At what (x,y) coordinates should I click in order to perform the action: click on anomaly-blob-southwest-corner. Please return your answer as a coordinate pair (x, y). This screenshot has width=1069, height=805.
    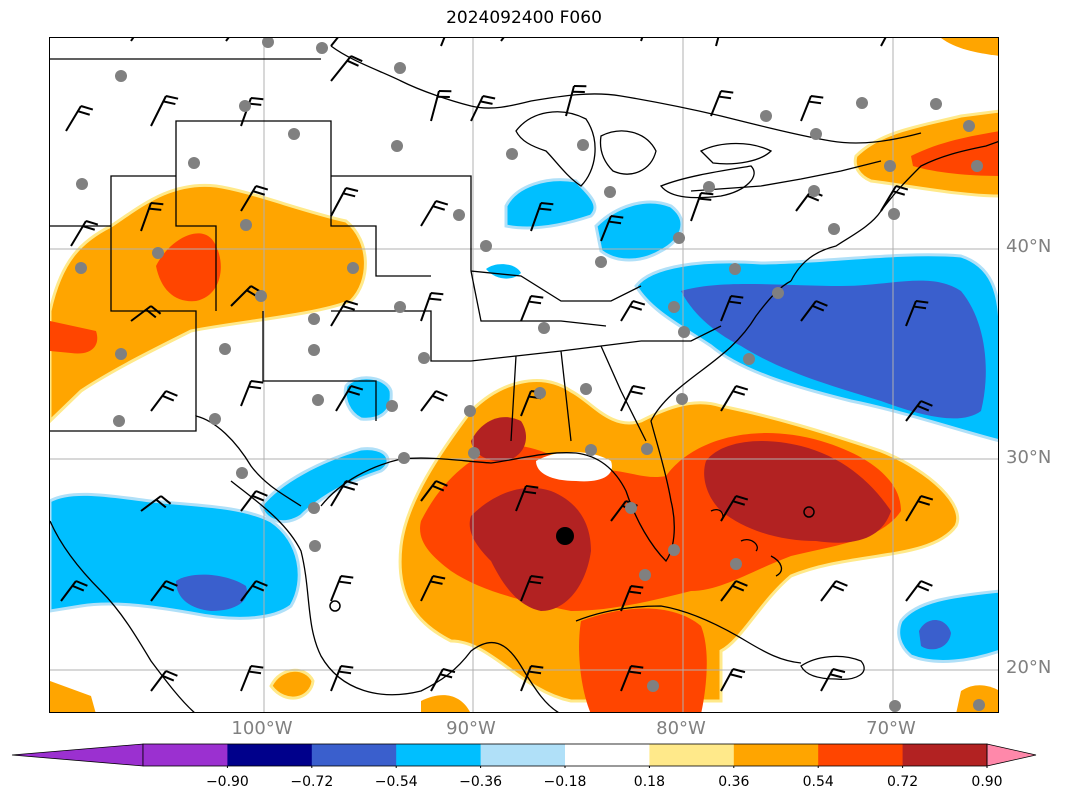
    Looking at the image, I should click on (73, 696).